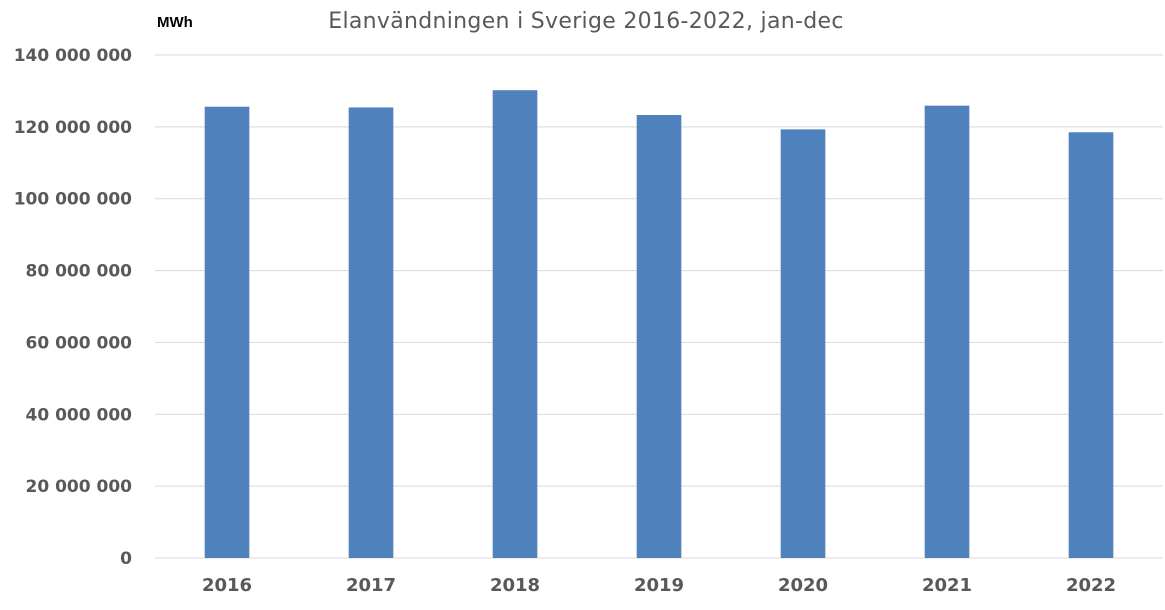 The image size is (1165, 610). I want to click on y-unit-label: MWh, so click(175, 22).